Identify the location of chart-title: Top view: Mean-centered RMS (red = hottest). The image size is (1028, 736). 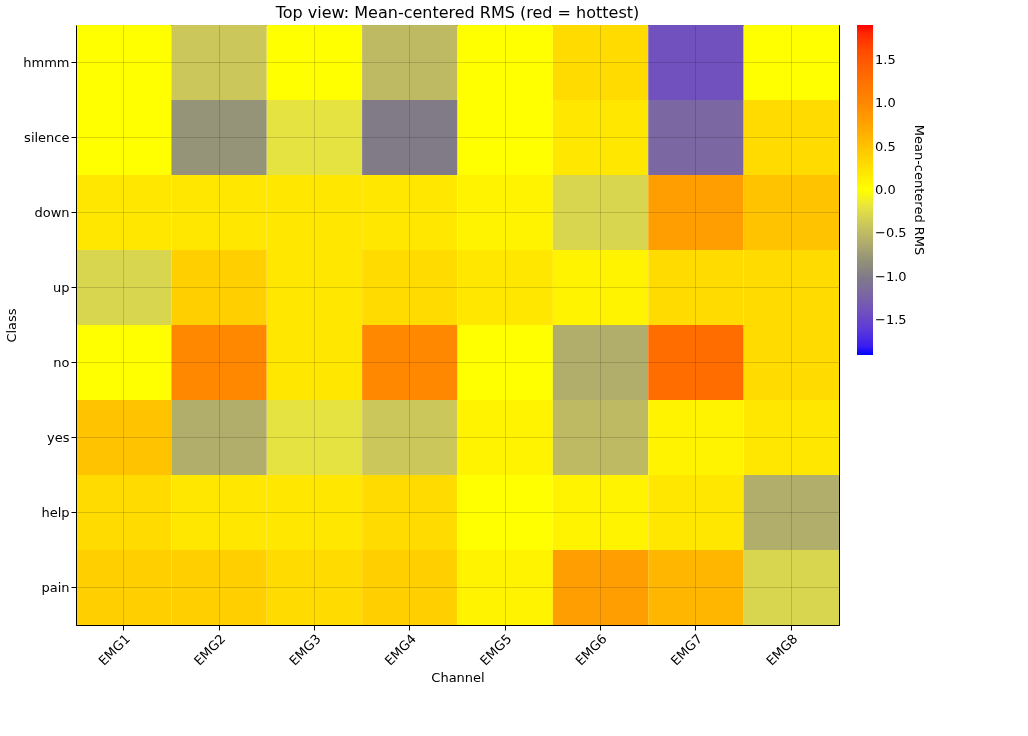
(457, 12).